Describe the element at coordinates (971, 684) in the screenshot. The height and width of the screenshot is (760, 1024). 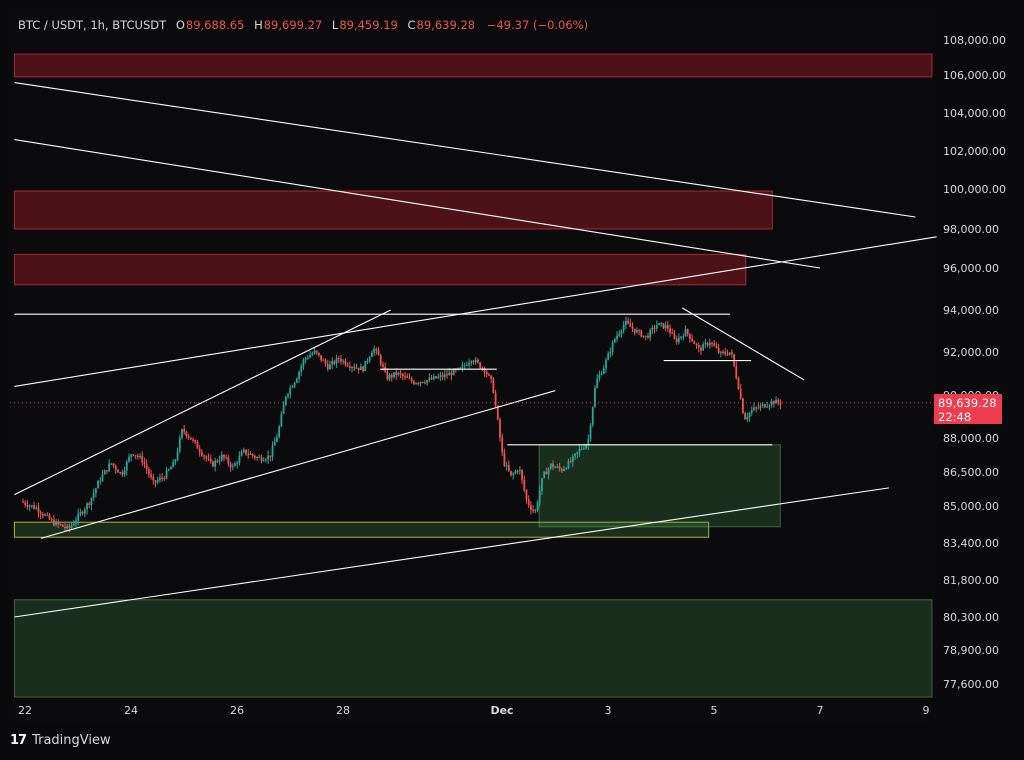
I see `y-tick-label: 77,600.00` at that location.